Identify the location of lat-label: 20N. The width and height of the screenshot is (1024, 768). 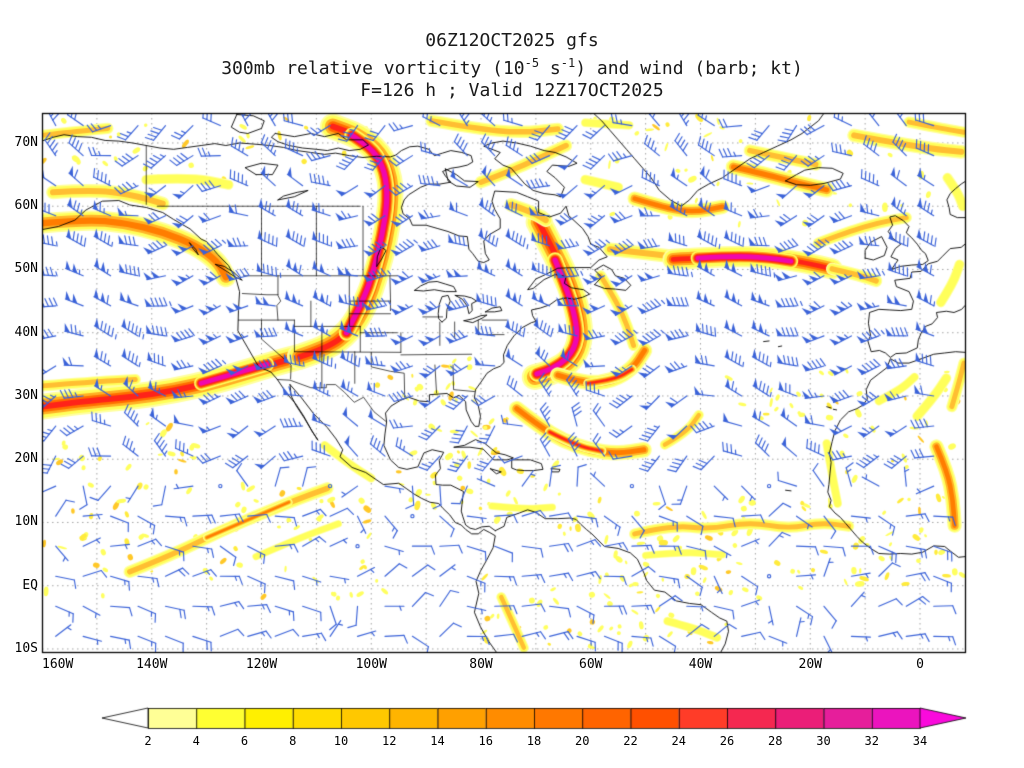
(26, 459).